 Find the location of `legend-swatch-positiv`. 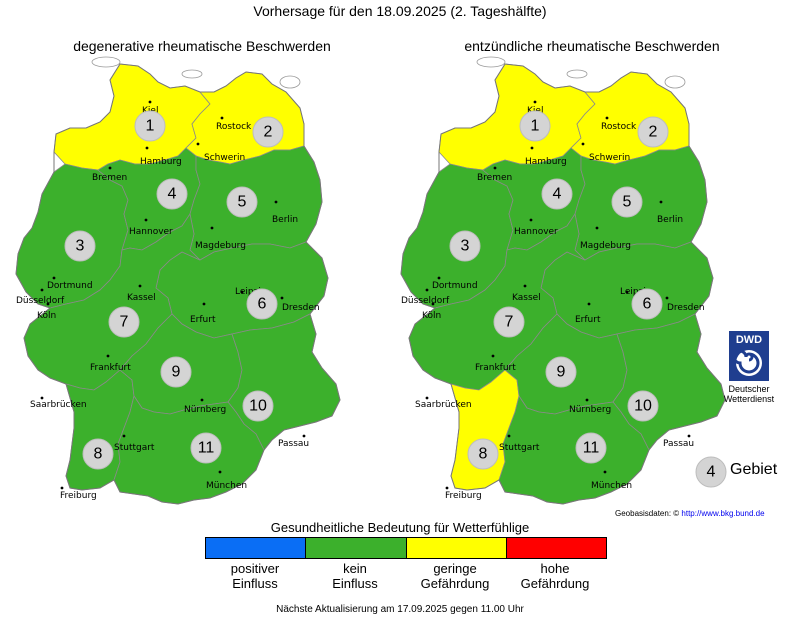

legend-swatch-positiv is located at coordinates (256, 548).